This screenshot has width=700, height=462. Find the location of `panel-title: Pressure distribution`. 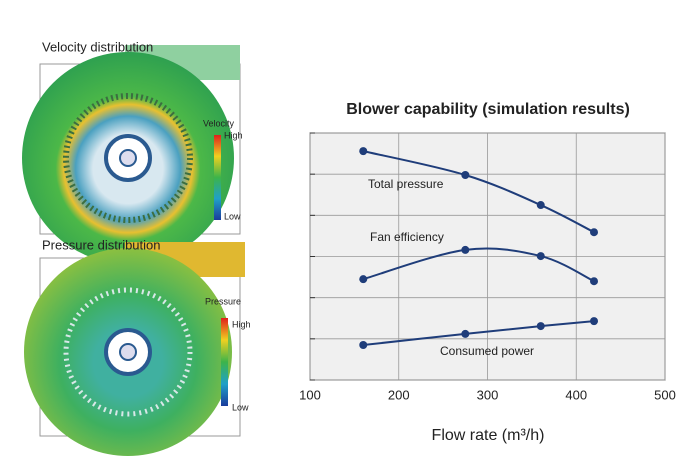

panel-title: Pressure distribution is located at coordinates (101, 244).